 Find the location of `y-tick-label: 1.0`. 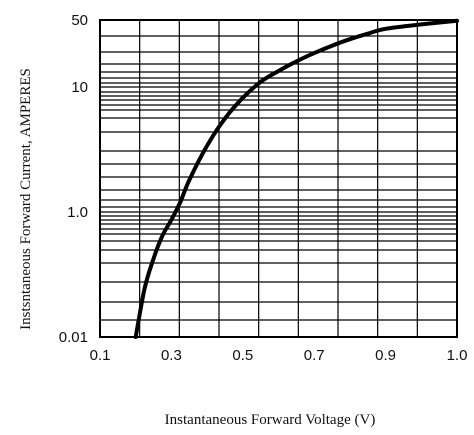

y-tick-label: 1.0 is located at coordinates (77, 212).